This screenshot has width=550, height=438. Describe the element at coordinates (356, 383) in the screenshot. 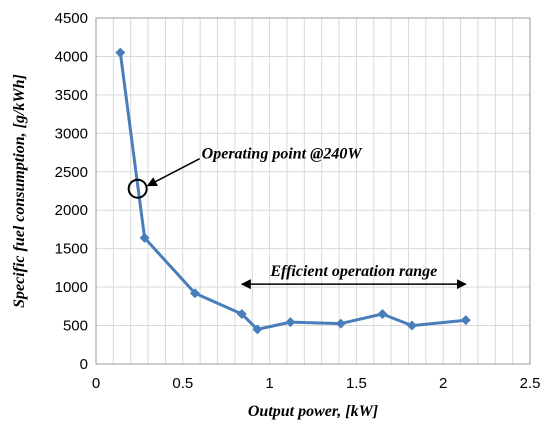

I see `x-tick-label: 1.5` at that location.